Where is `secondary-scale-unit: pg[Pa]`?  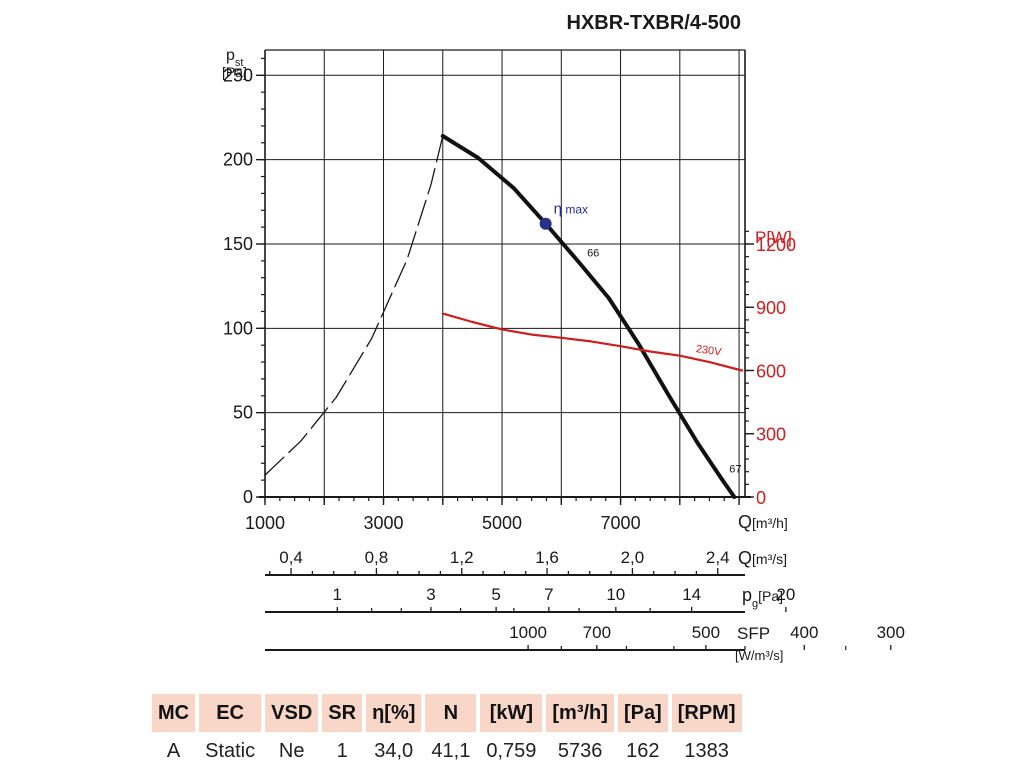 secondary-scale-unit: pg[Pa] is located at coordinates (762, 597).